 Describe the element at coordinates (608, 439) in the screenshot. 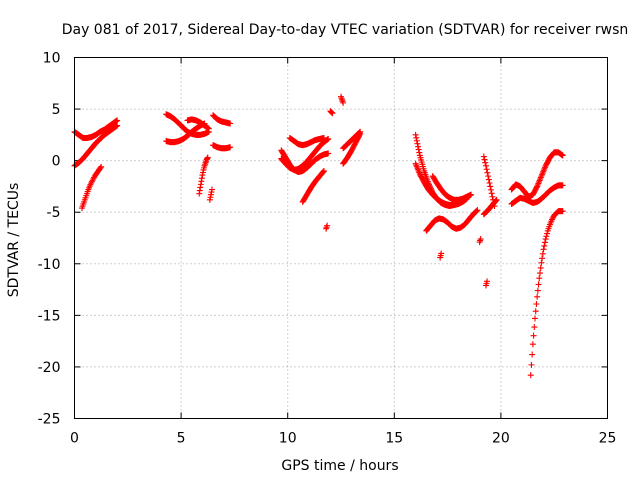

I see `x-tick-label: 25` at that location.